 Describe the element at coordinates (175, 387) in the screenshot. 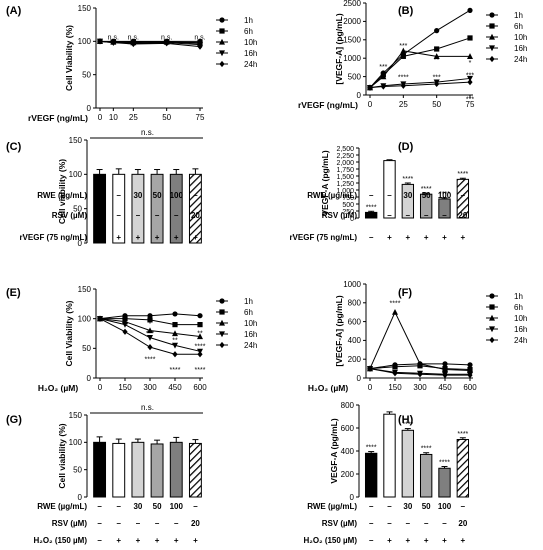

I see `x-tick-label: 450` at that location.